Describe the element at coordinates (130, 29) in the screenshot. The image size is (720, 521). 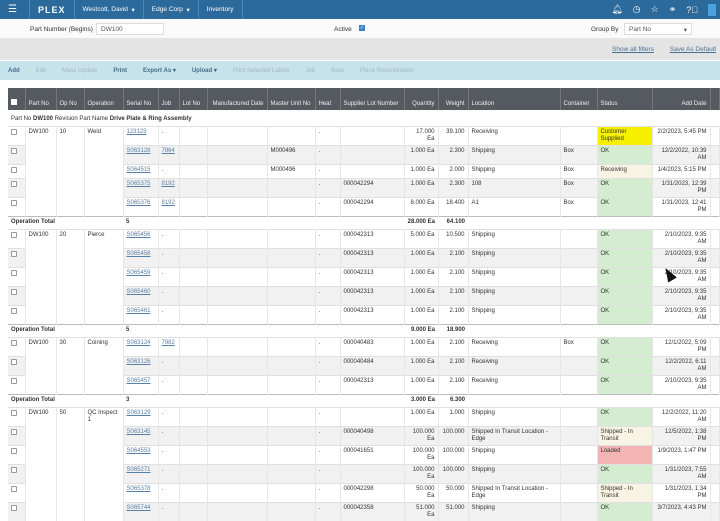
I see `part-number-input: DW100` at that location.